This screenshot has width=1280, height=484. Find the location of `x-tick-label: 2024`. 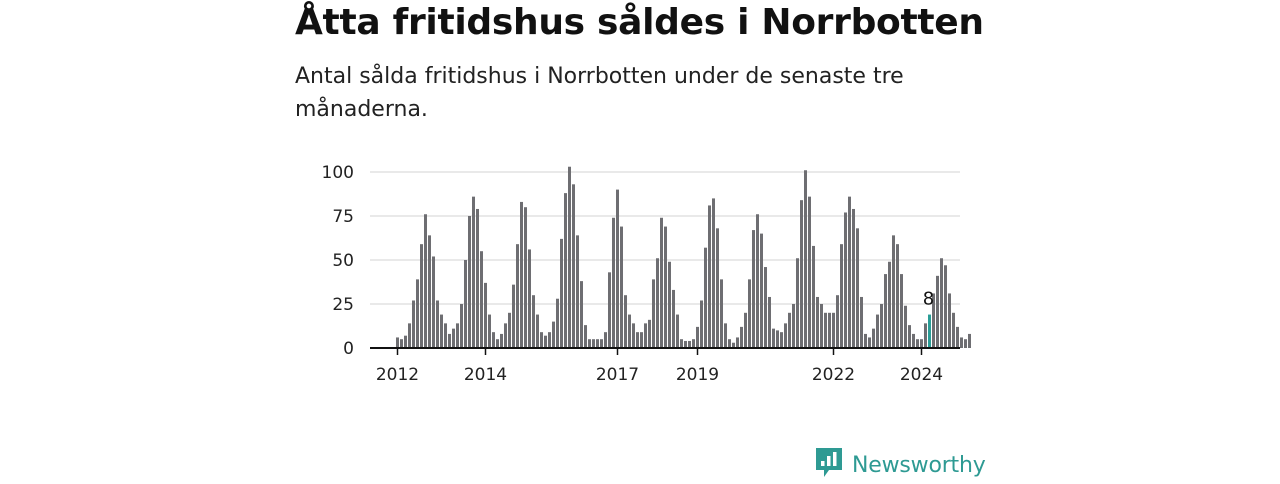

x-tick-label: 2024 is located at coordinates (921, 375).